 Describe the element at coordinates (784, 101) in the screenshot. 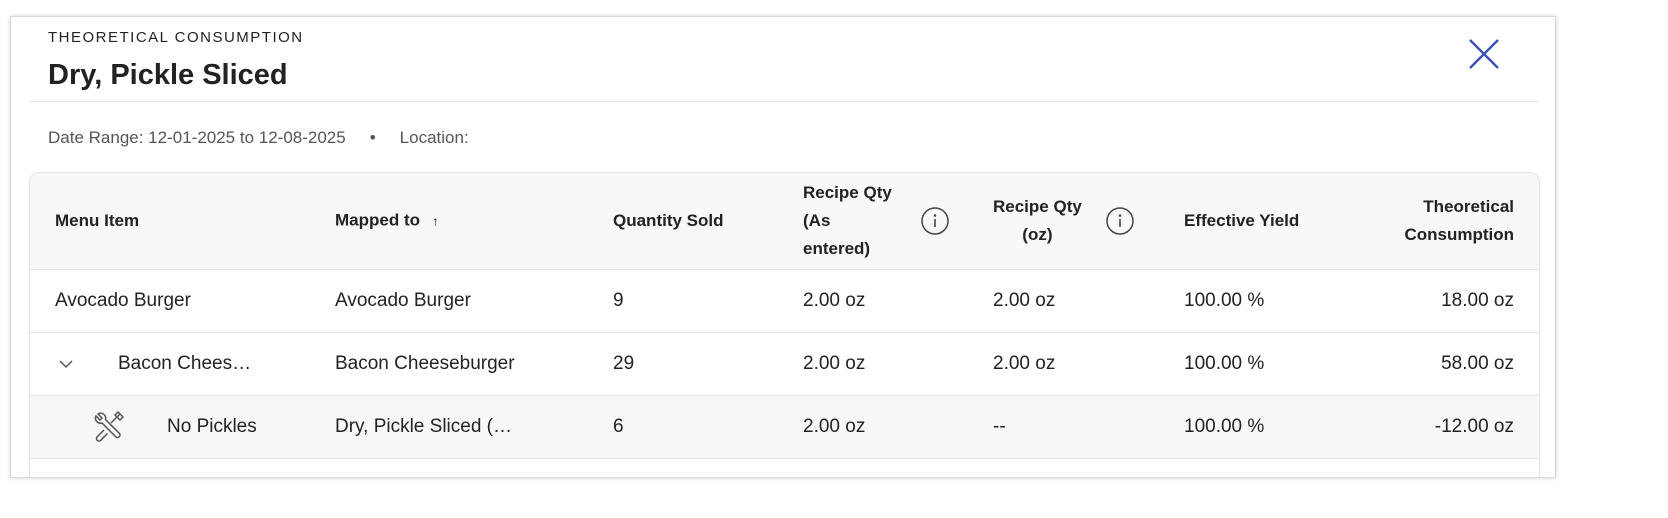

I see `divider` at that location.